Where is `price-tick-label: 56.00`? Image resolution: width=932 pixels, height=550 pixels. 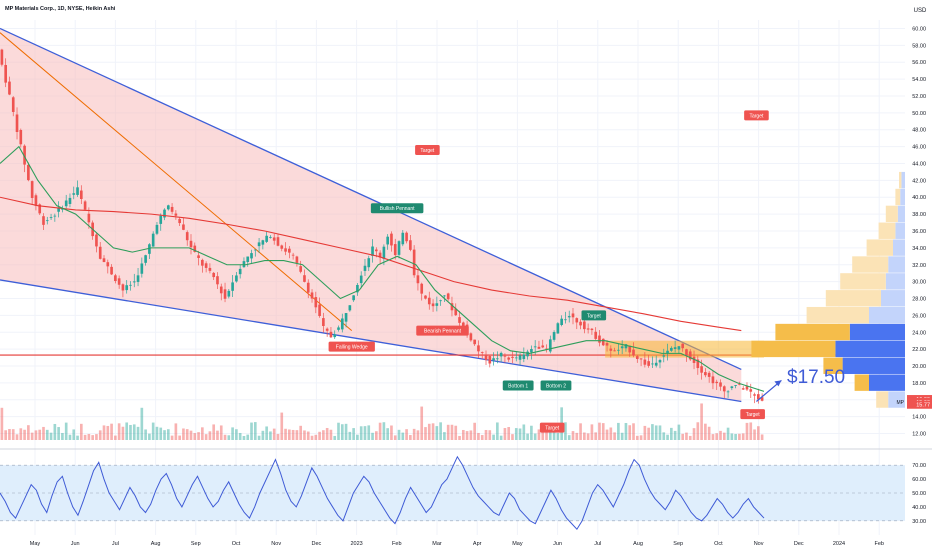 price-tick-label: 56.00 is located at coordinates (919, 63).